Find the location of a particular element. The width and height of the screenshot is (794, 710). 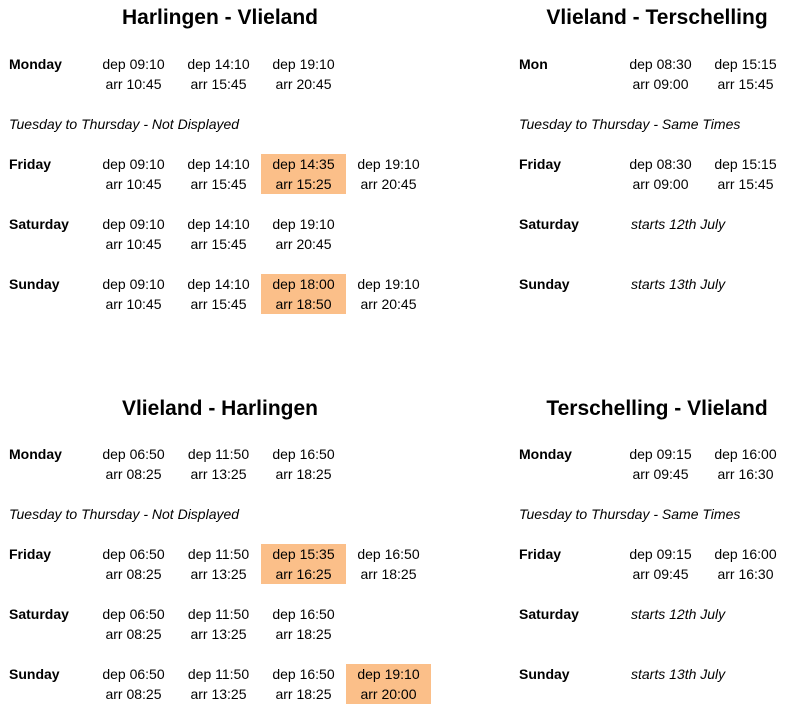

vlieland-terschelling-title: Vlieland - Terschelling is located at coordinates (657, 17).